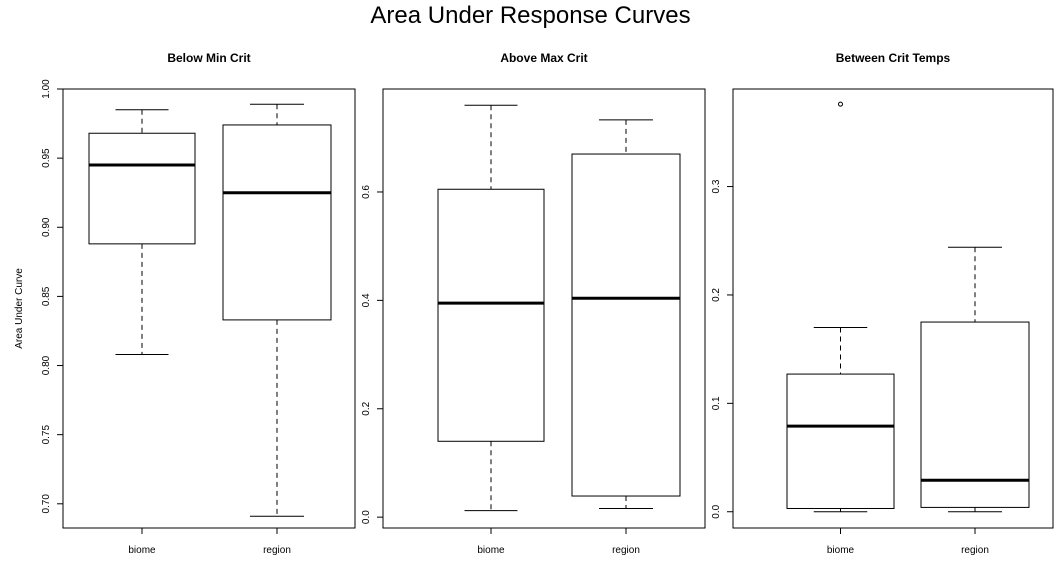  I want to click on y-tick-label: 0.6, so click(366, 192).